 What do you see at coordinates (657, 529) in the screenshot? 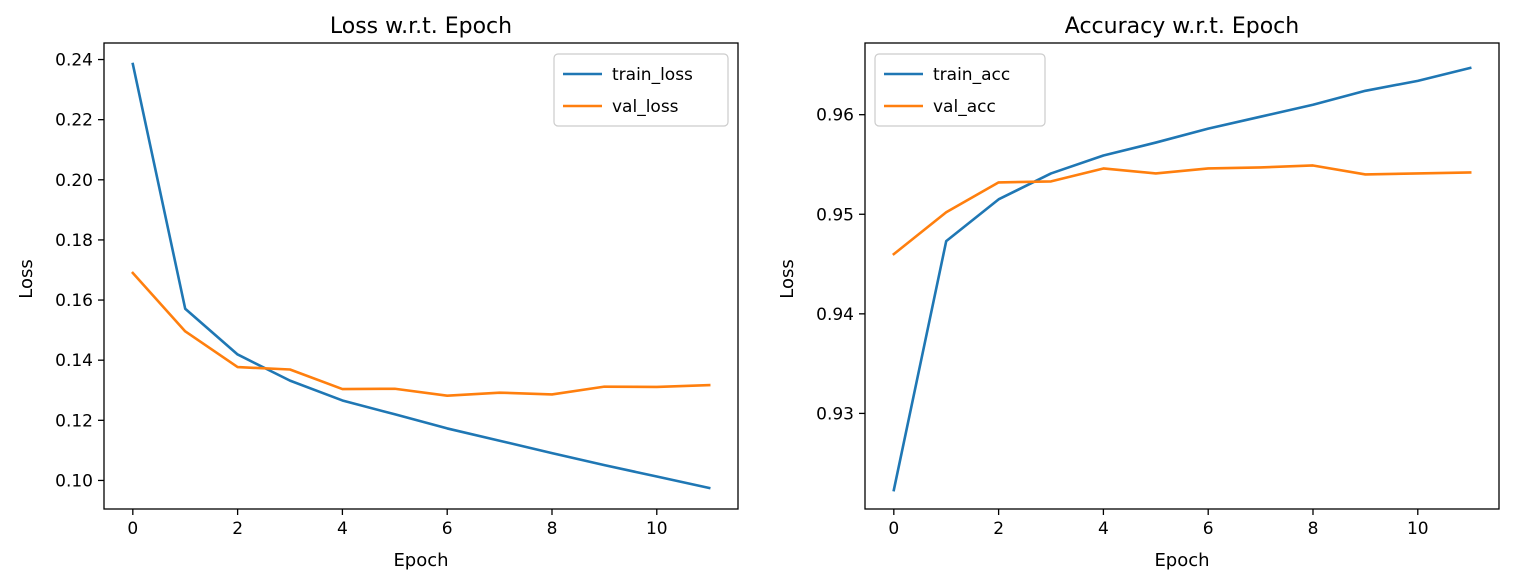
I see `loss-chart-xtick-label: 10` at bounding box center [657, 529].